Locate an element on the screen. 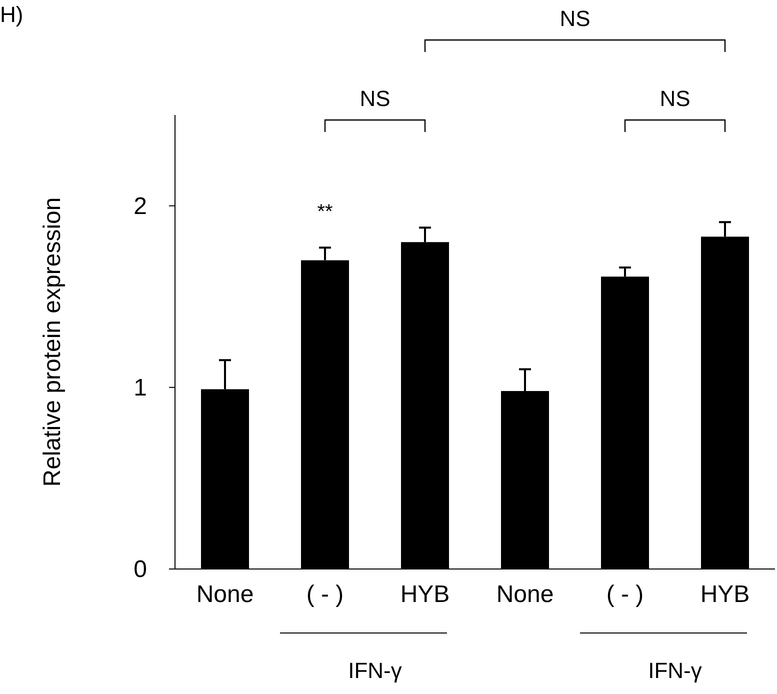  y-tick-label: 2 is located at coordinates (140, 206).